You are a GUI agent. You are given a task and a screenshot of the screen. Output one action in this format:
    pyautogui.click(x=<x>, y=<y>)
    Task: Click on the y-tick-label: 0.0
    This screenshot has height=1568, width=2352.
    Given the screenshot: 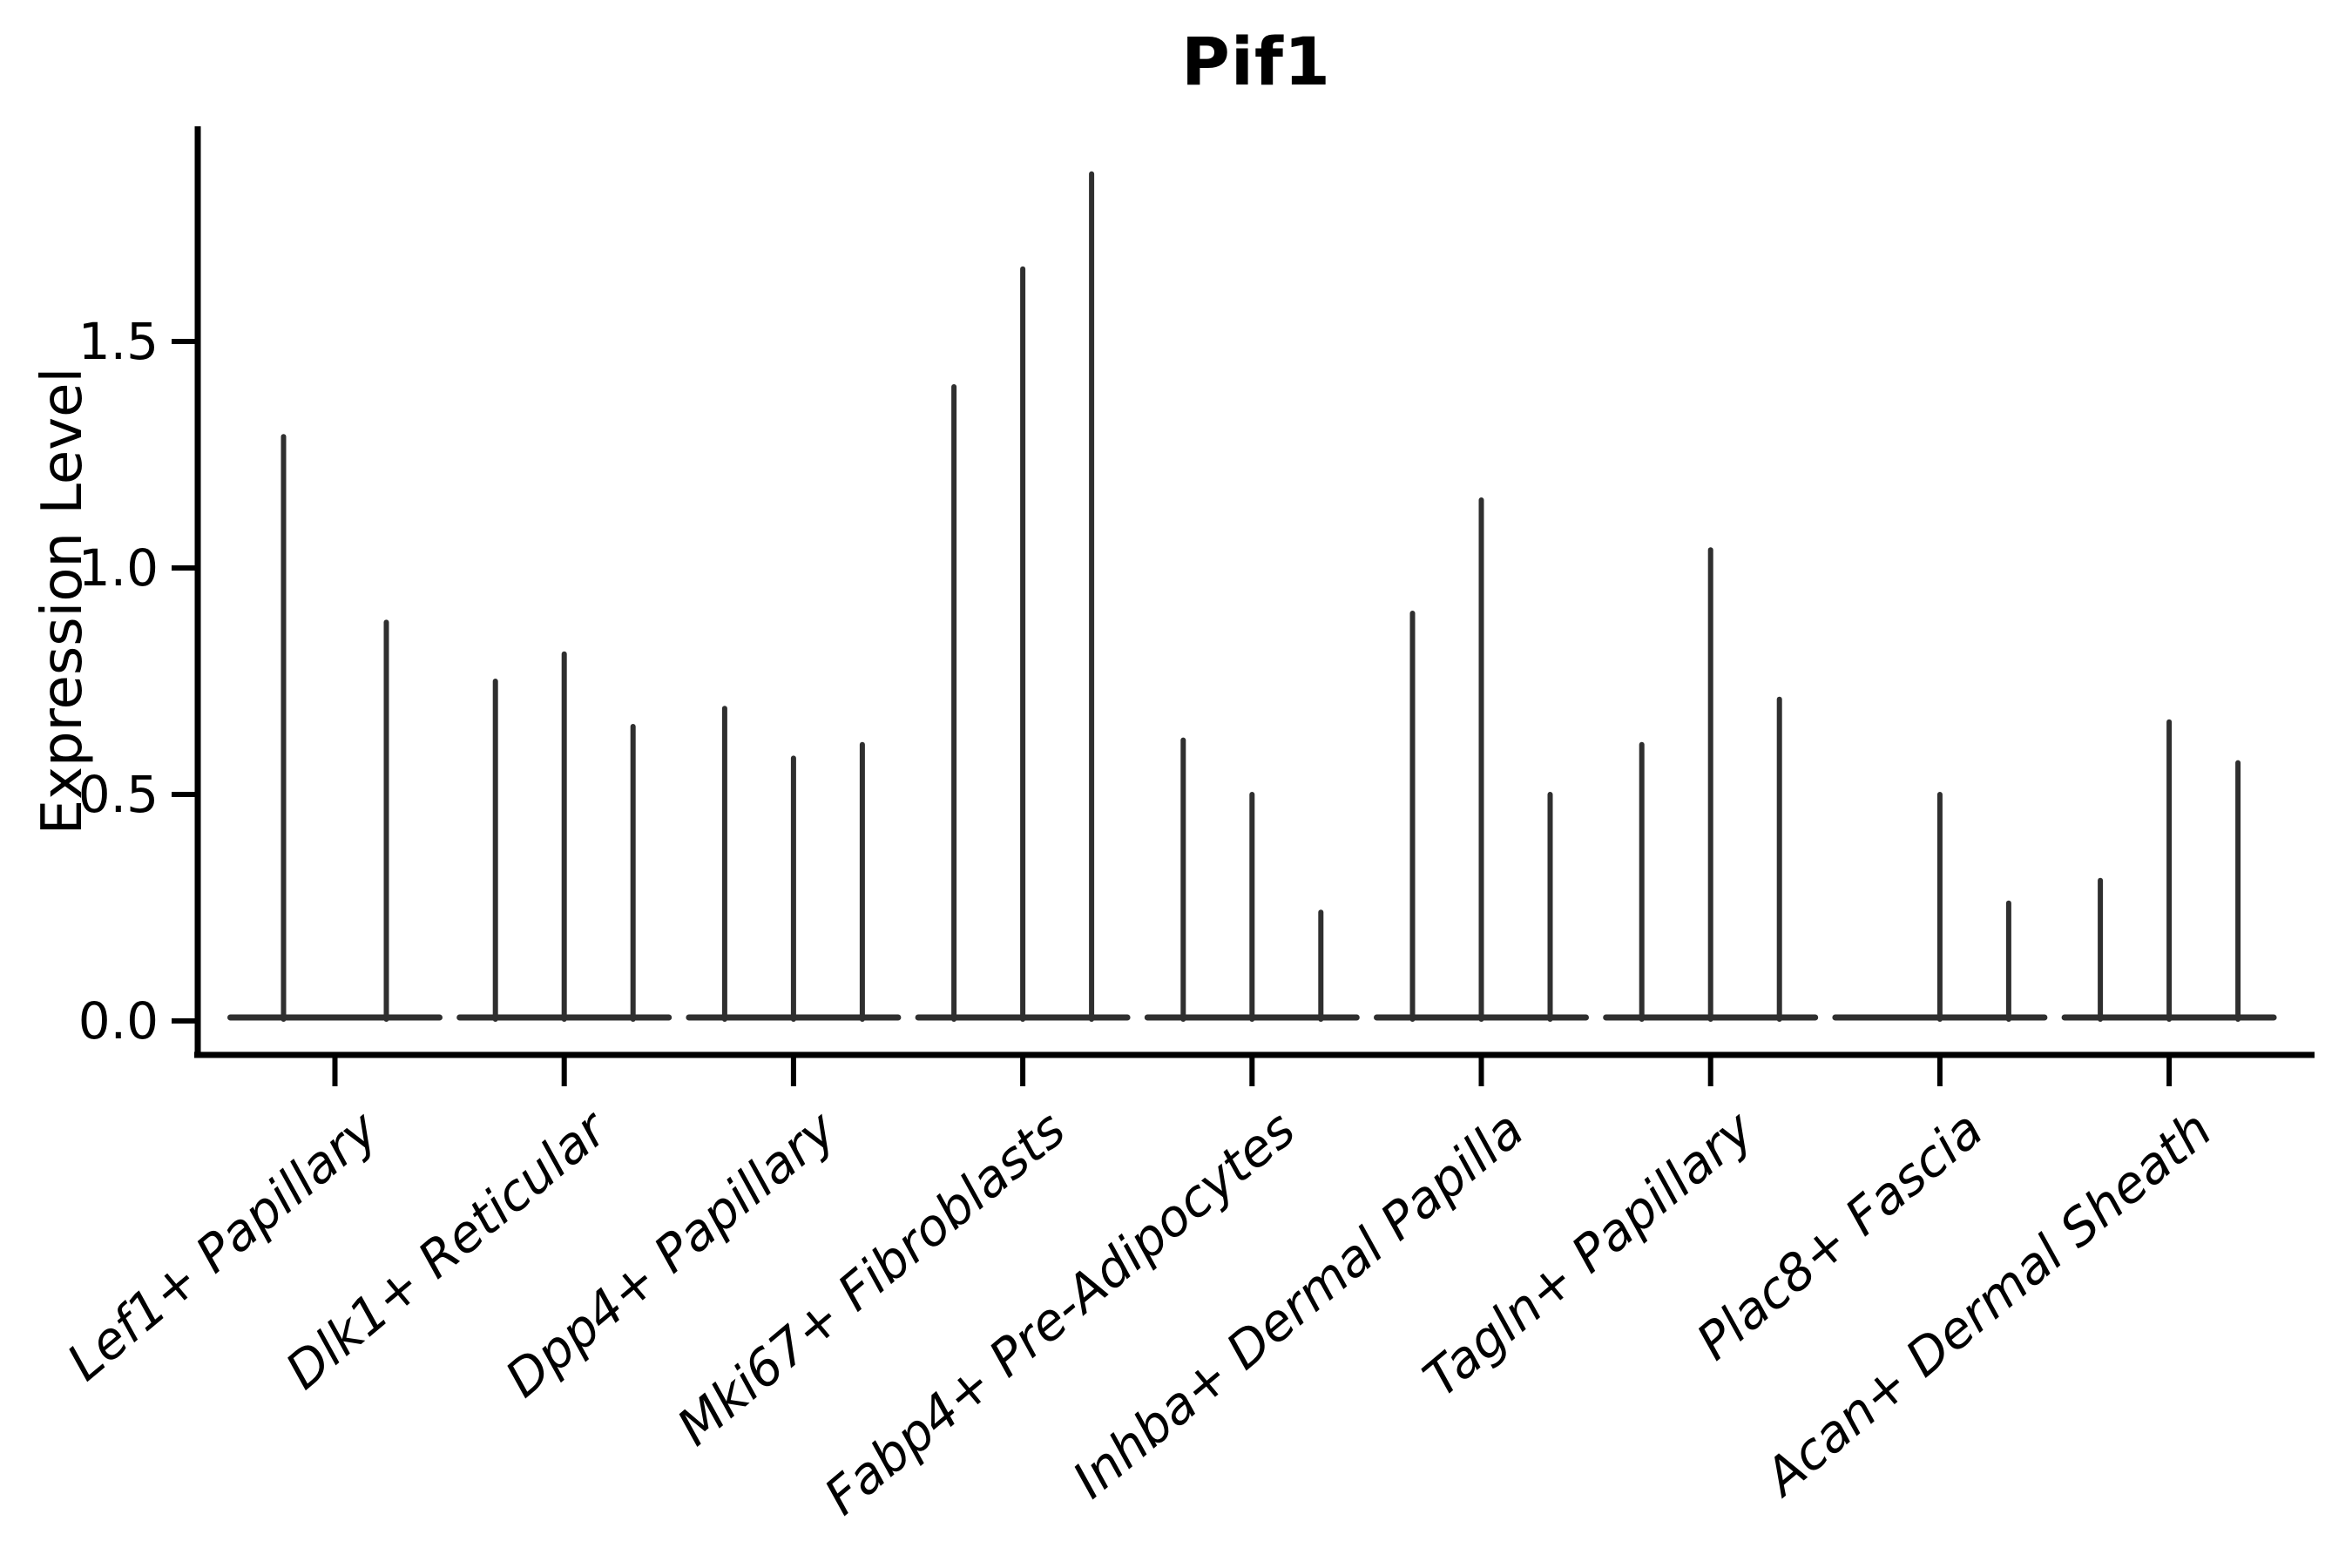 What is the action you would take?
    pyautogui.click(x=119, y=1021)
    